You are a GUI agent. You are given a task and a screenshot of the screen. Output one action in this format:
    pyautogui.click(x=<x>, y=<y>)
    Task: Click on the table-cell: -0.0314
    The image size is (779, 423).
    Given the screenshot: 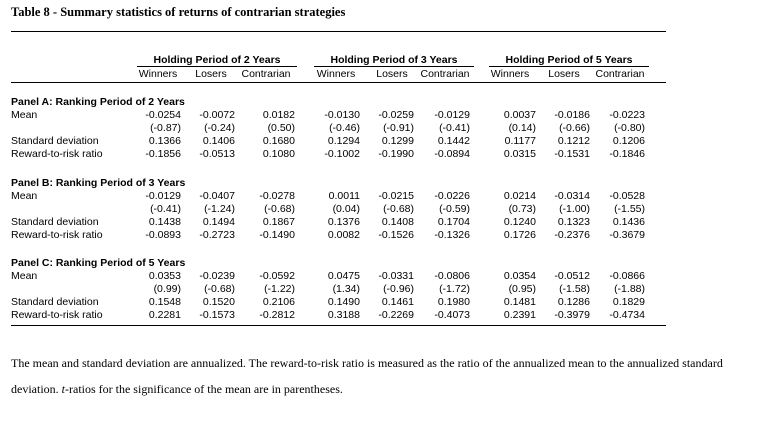 What is the action you would take?
    pyautogui.click(x=572, y=196)
    